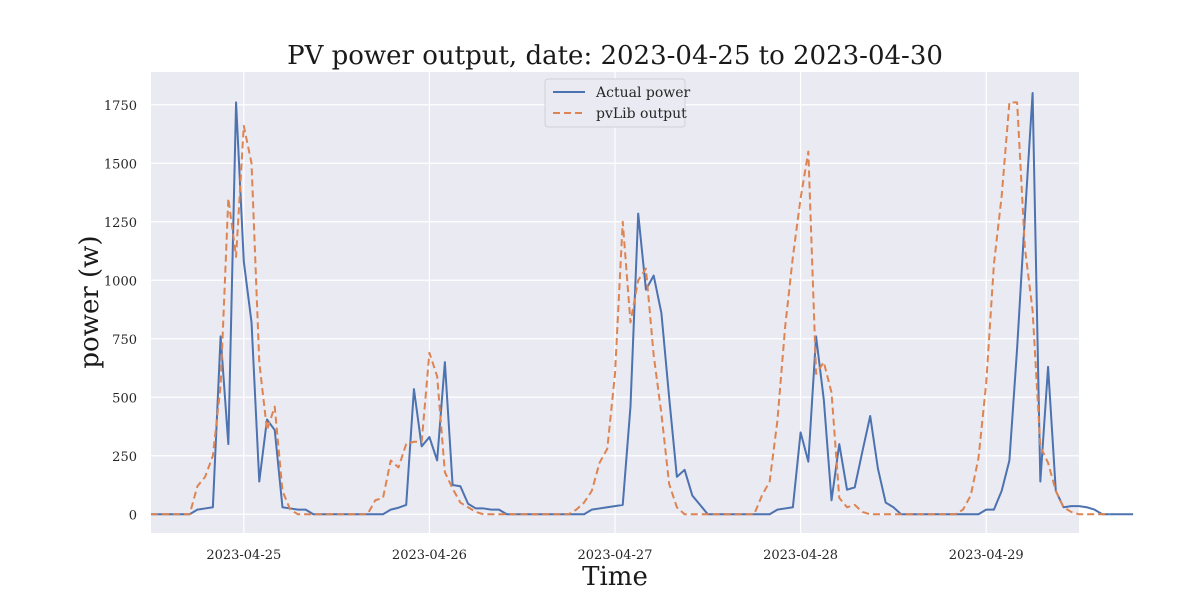  What do you see at coordinates (615, 577) in the screenshot?
I see `x-axis-label: Time` at bounding box center [615, 577].